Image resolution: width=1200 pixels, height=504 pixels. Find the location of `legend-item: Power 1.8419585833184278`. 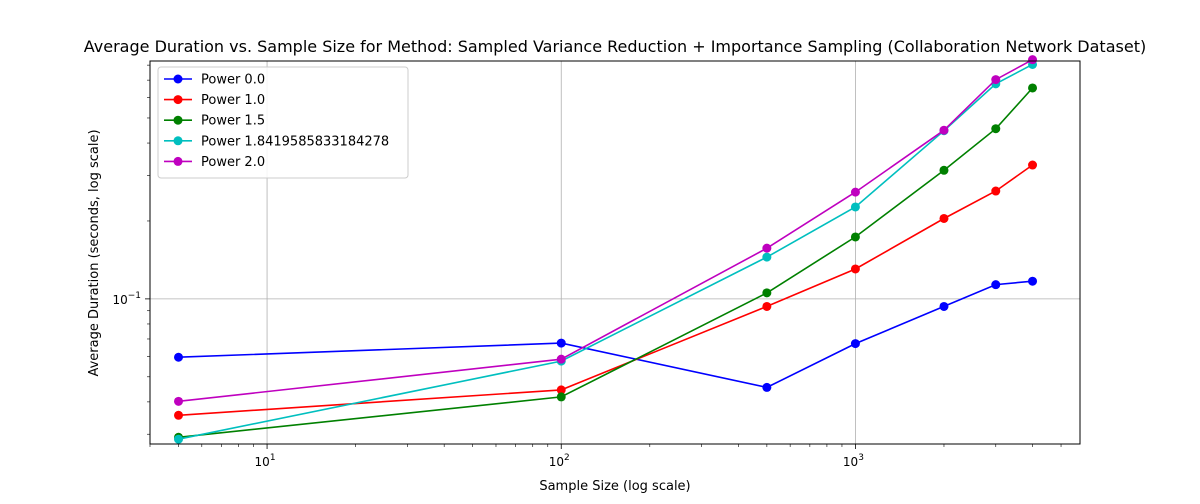

legend-item: Power 1.8419585833184278 is located at coordinates (276, 141).